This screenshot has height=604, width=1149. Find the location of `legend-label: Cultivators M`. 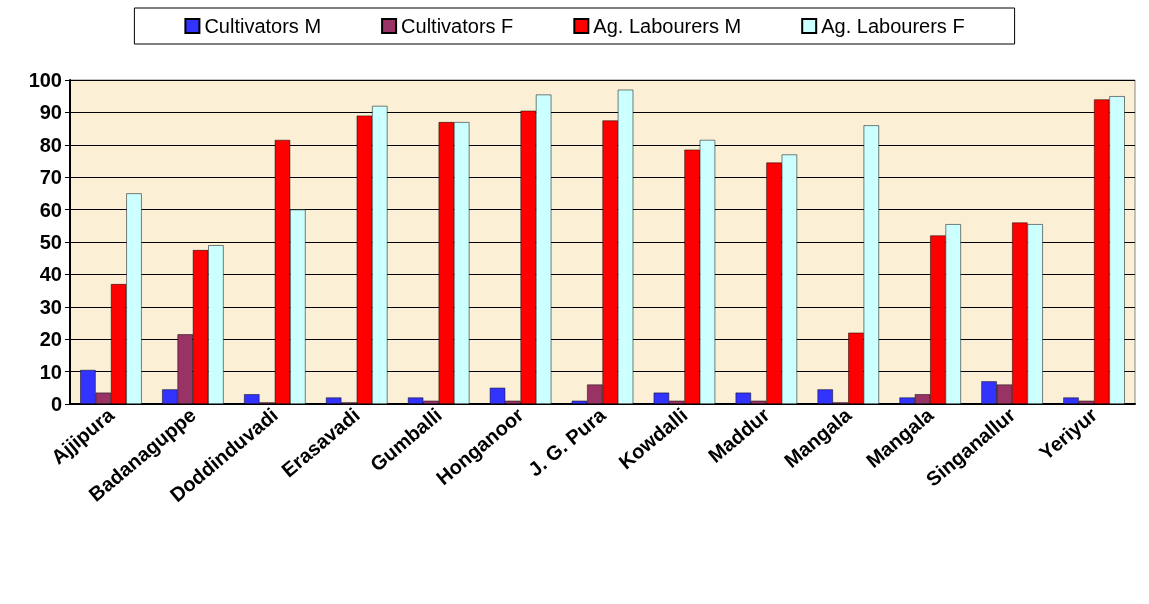

legend-label: Cultivators M is located at coordinates (263, 26).